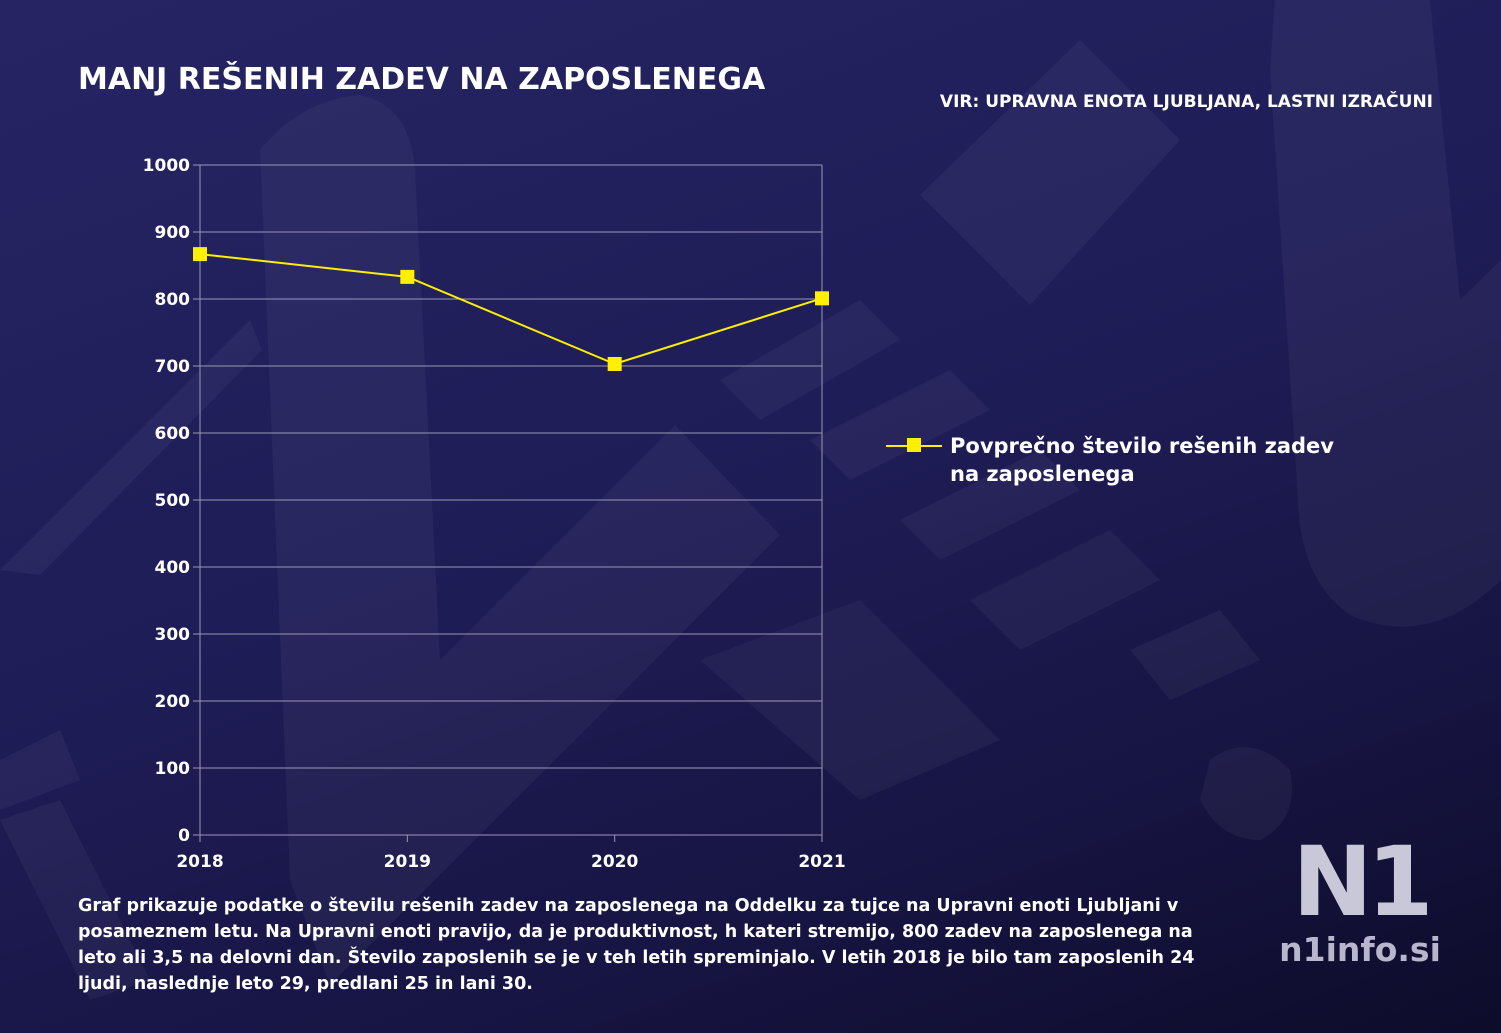 Image resolution: width=1501 pixels, height=1033 pixels. Describe the element at coordinates (822, 298) in the screenshot. I see `data-point-2021` at that location.